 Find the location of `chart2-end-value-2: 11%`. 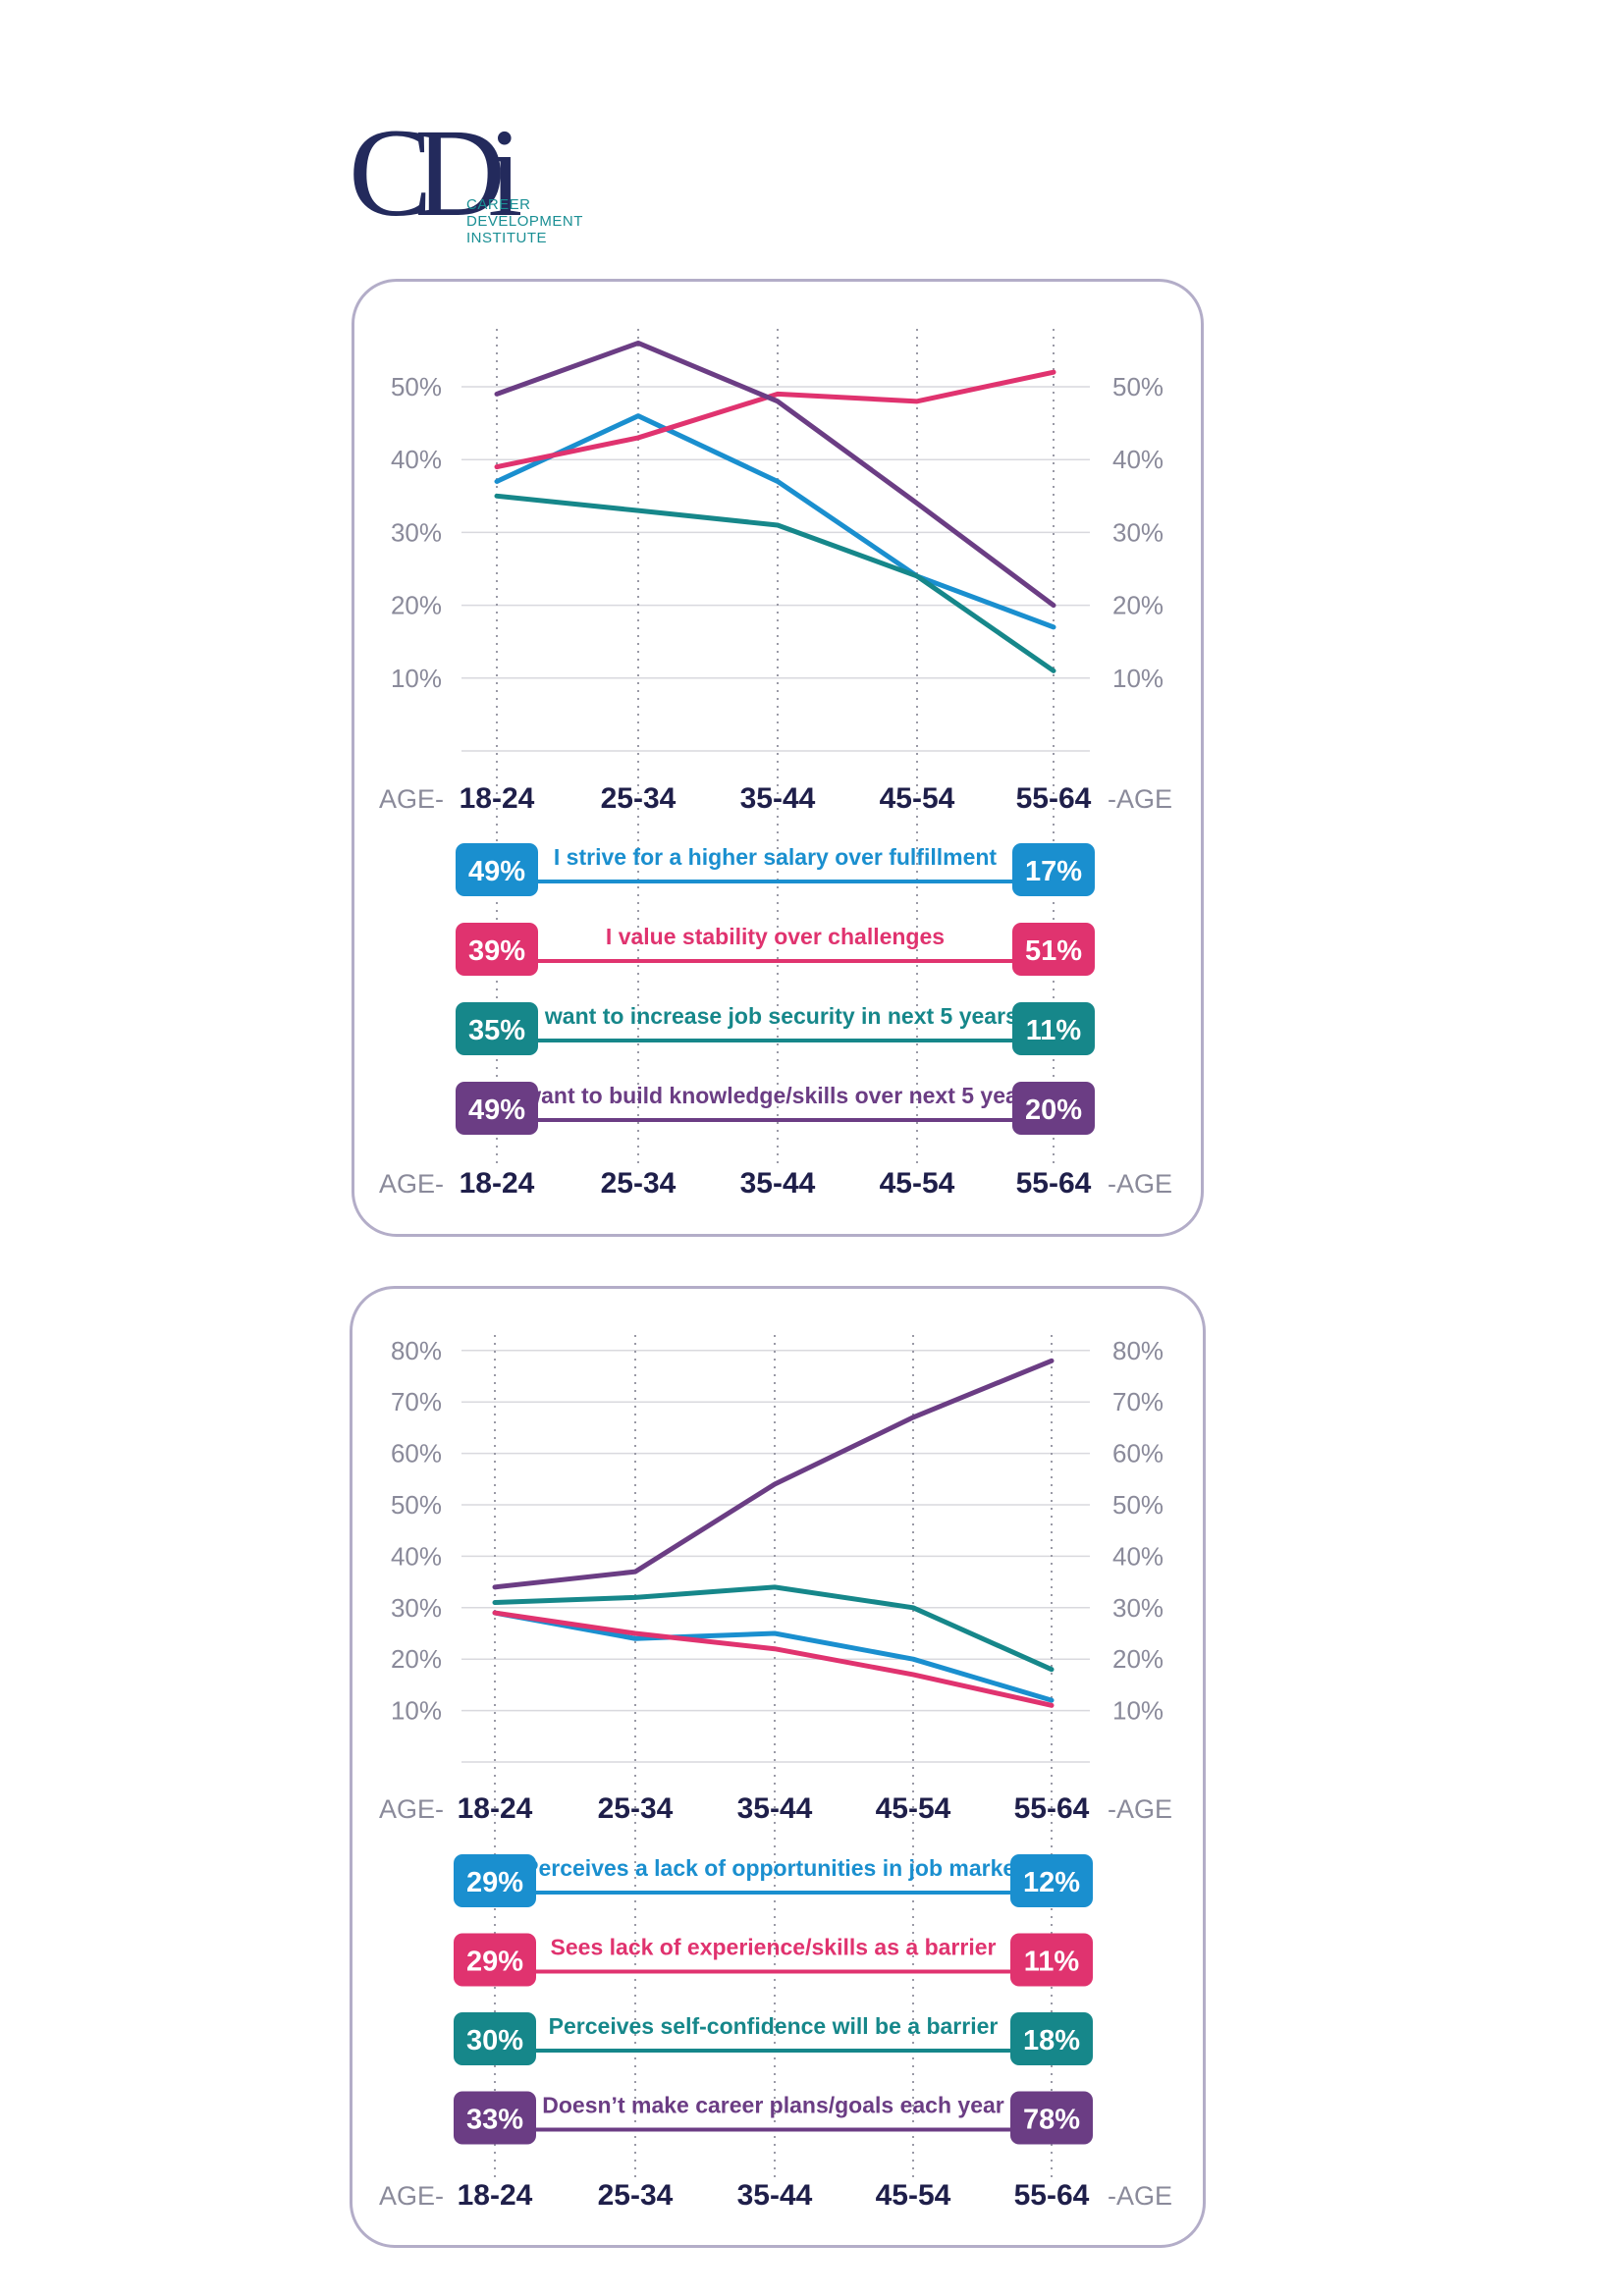

chart2-end-value-2: 11% is located at coordinates (1052, 1962).